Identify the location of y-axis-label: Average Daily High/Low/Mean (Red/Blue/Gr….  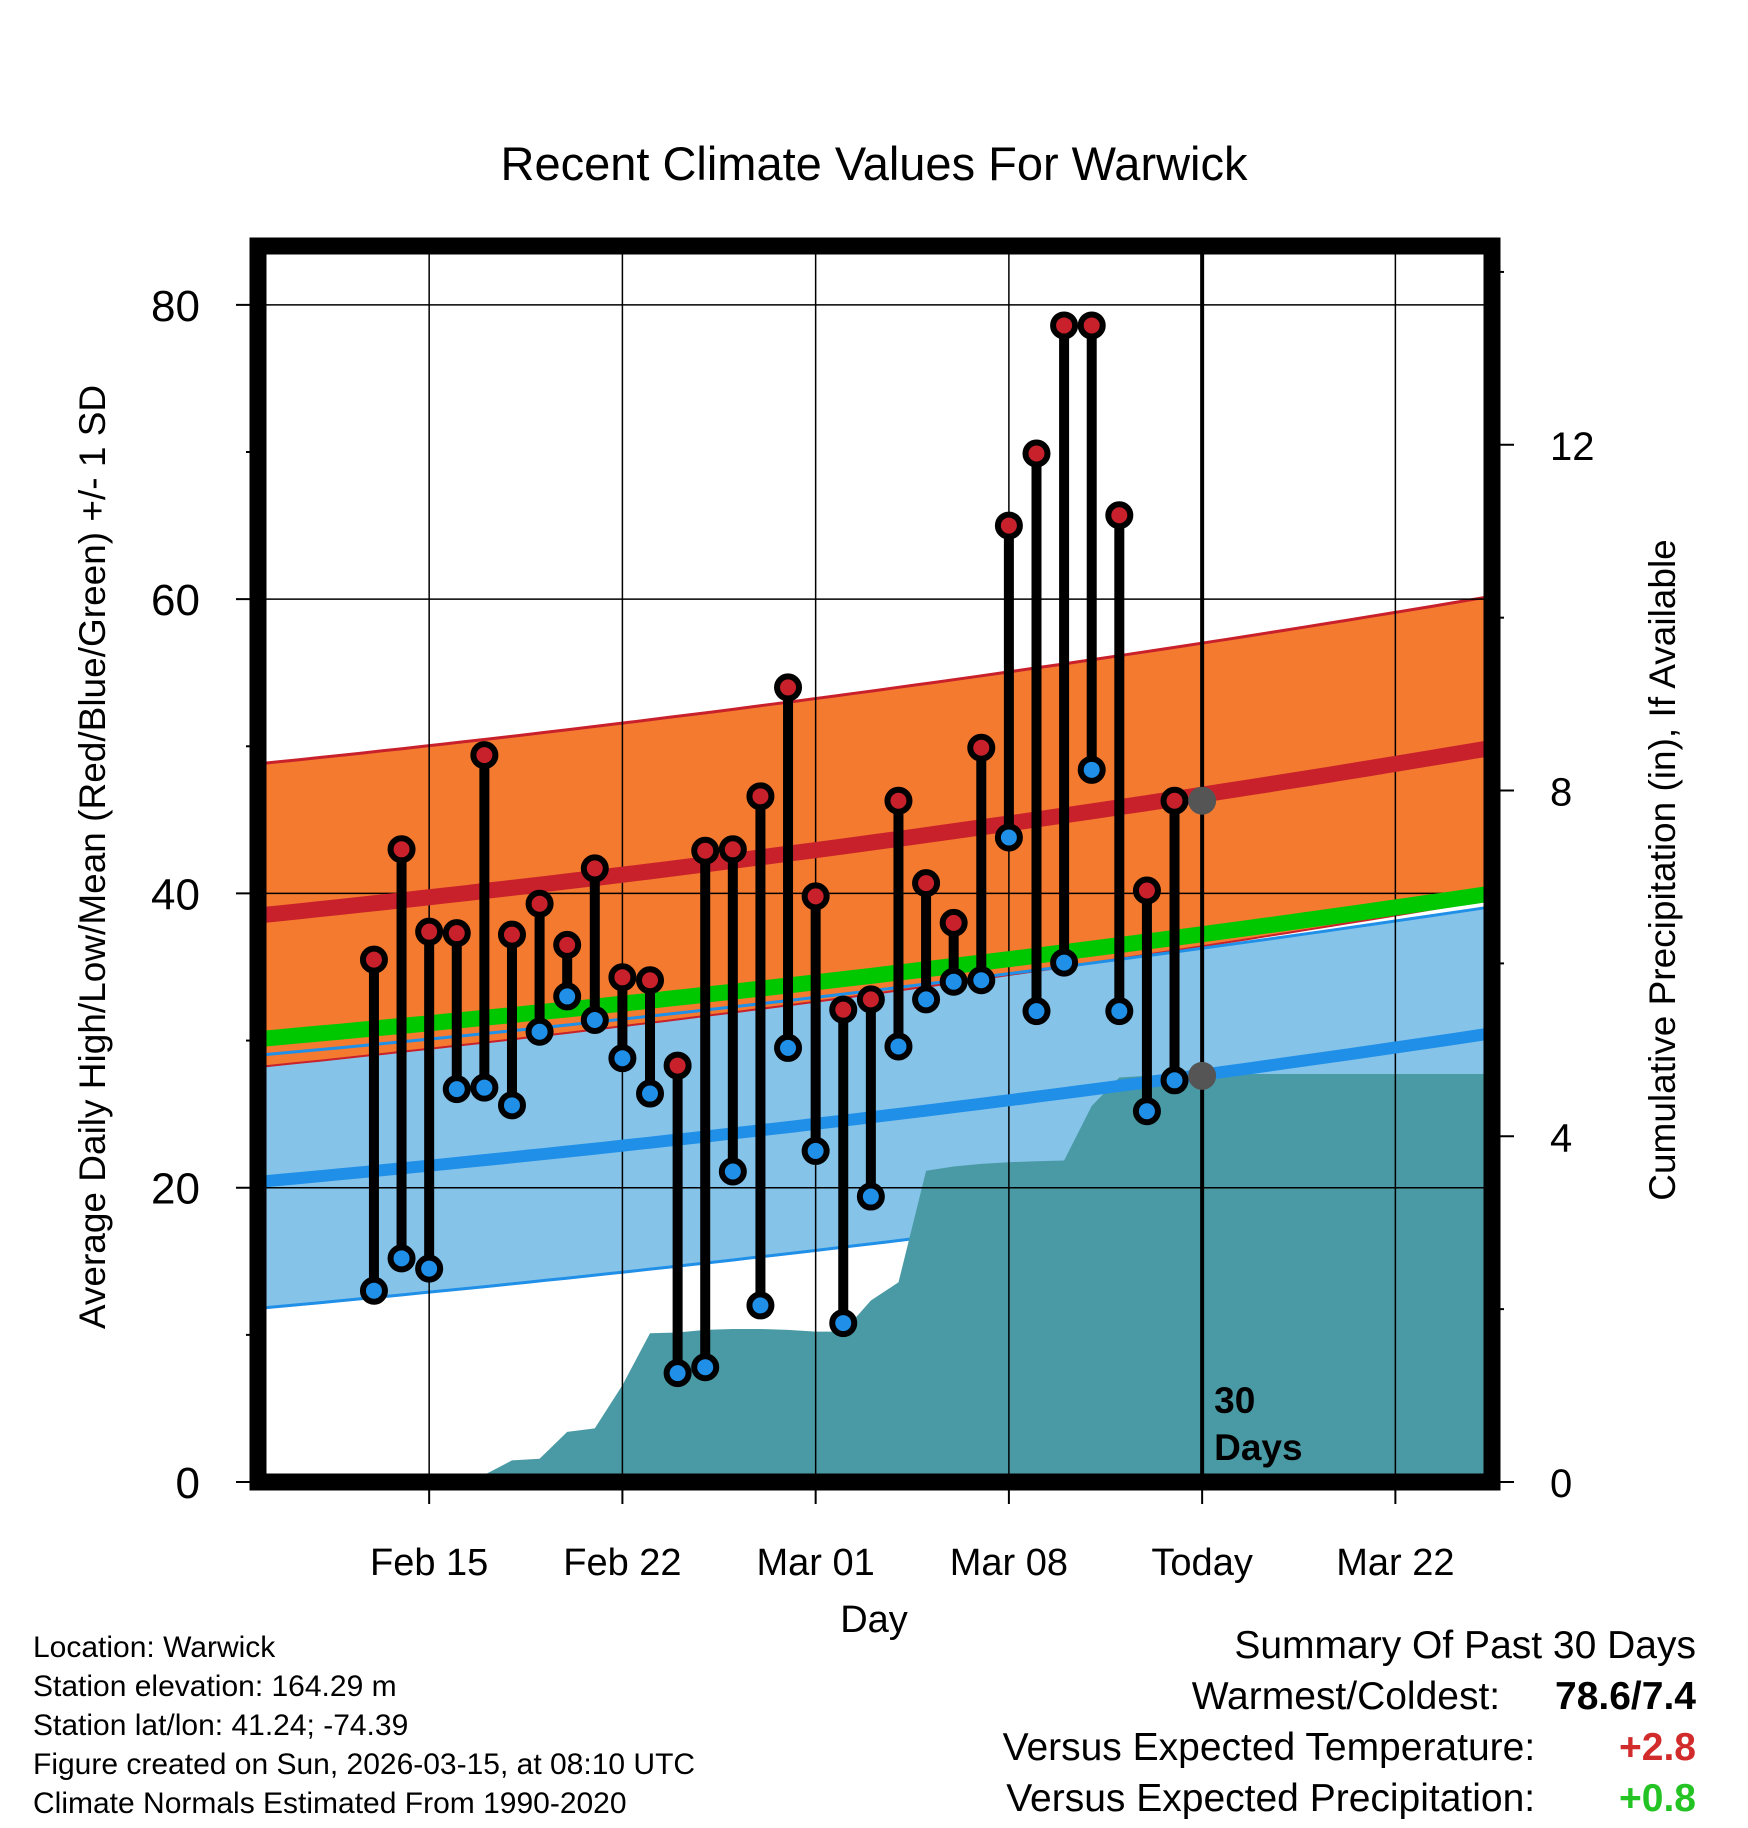
(92, 857).